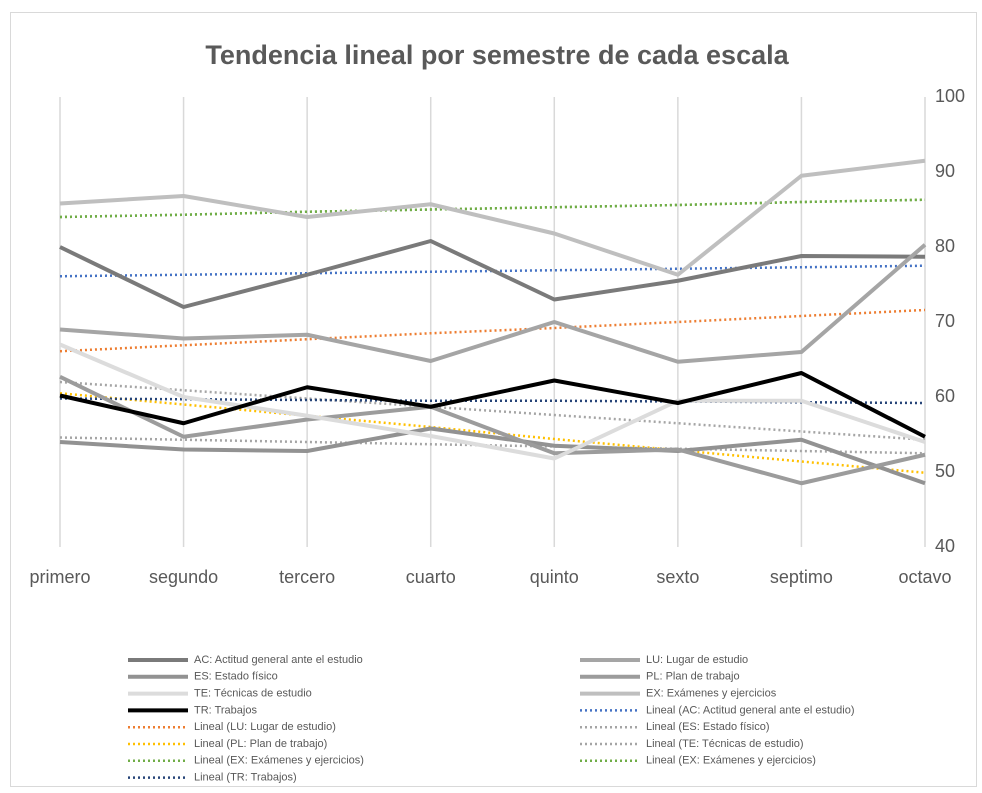 The image size is (982, 793). Describe the element at coordinates (945, 171) in the screenshot. I see `y-tick-label: 90` at that location.